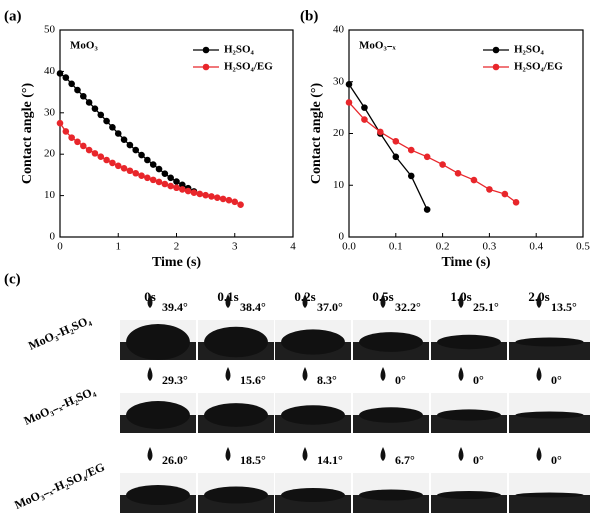 Image resolution: width=597 pixels, height=519 pixels. What do you see at coordinates (239, 50) in the screenshot?
I see `legend-label: H₂SO₄` at bounding box center [239, 50].